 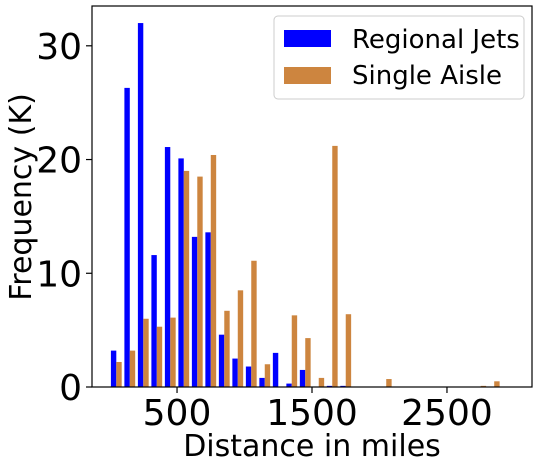 I want to click on legend-swatch-single-aisle, so click(x=307, y=75).